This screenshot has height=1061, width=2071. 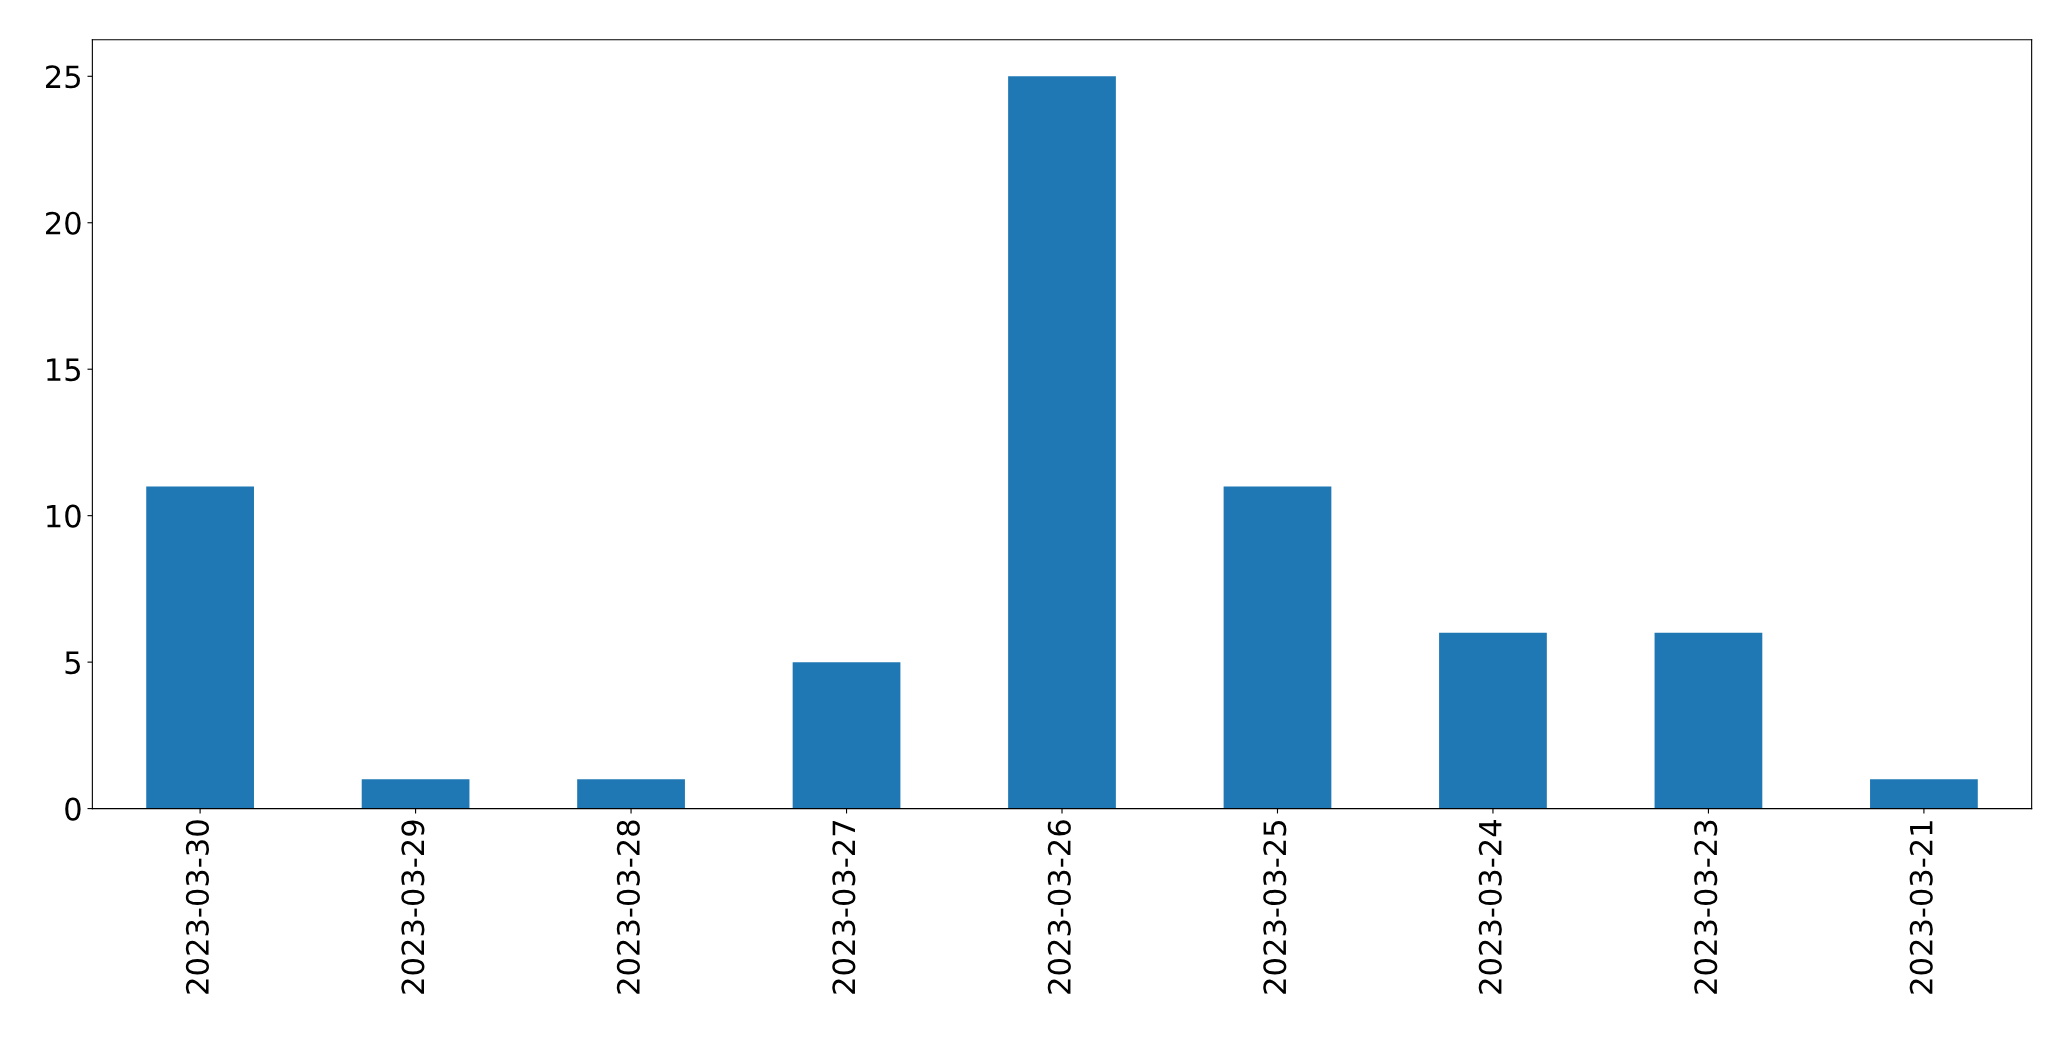 I want to click on x-tick-label: 2023-03-26, so click(x=1059, y=907).